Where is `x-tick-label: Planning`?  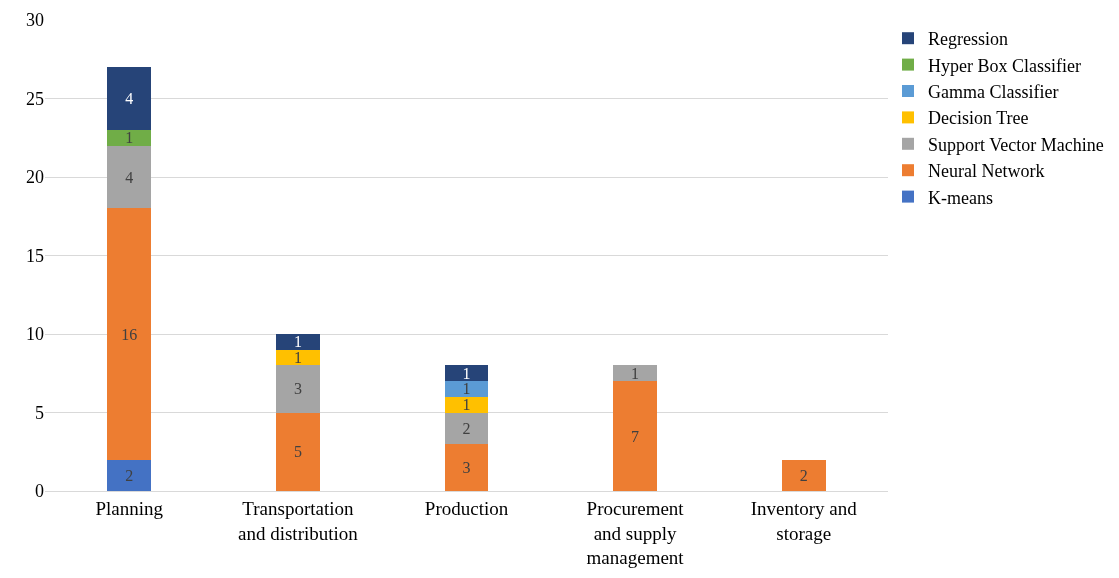 x-tick-label: Planning is located at coordinates (129, 508).